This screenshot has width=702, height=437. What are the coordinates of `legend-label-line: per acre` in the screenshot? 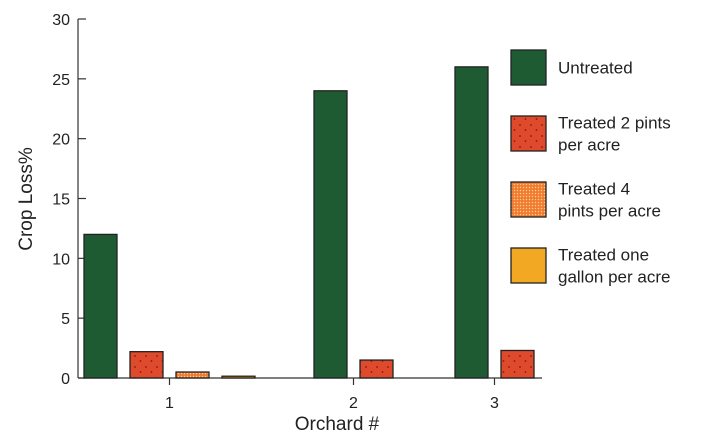 It's located at (589, 145).